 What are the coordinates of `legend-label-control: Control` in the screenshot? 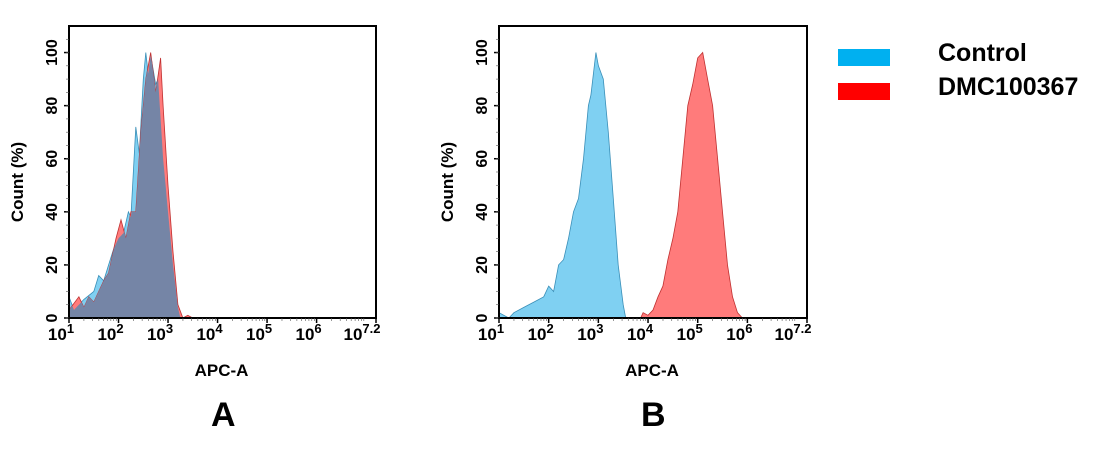 It's located at (982, 53).